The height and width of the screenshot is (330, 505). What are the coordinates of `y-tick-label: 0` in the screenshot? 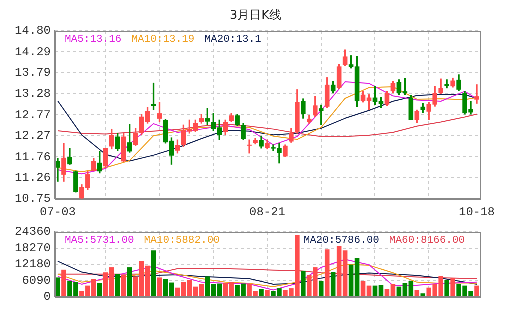 It's located at (47, 297).